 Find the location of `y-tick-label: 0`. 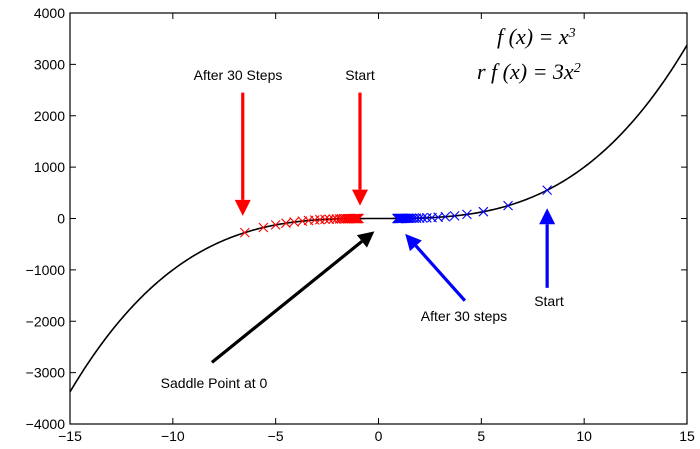

y-tick-label: 0 is located at coordinates (61, 219).